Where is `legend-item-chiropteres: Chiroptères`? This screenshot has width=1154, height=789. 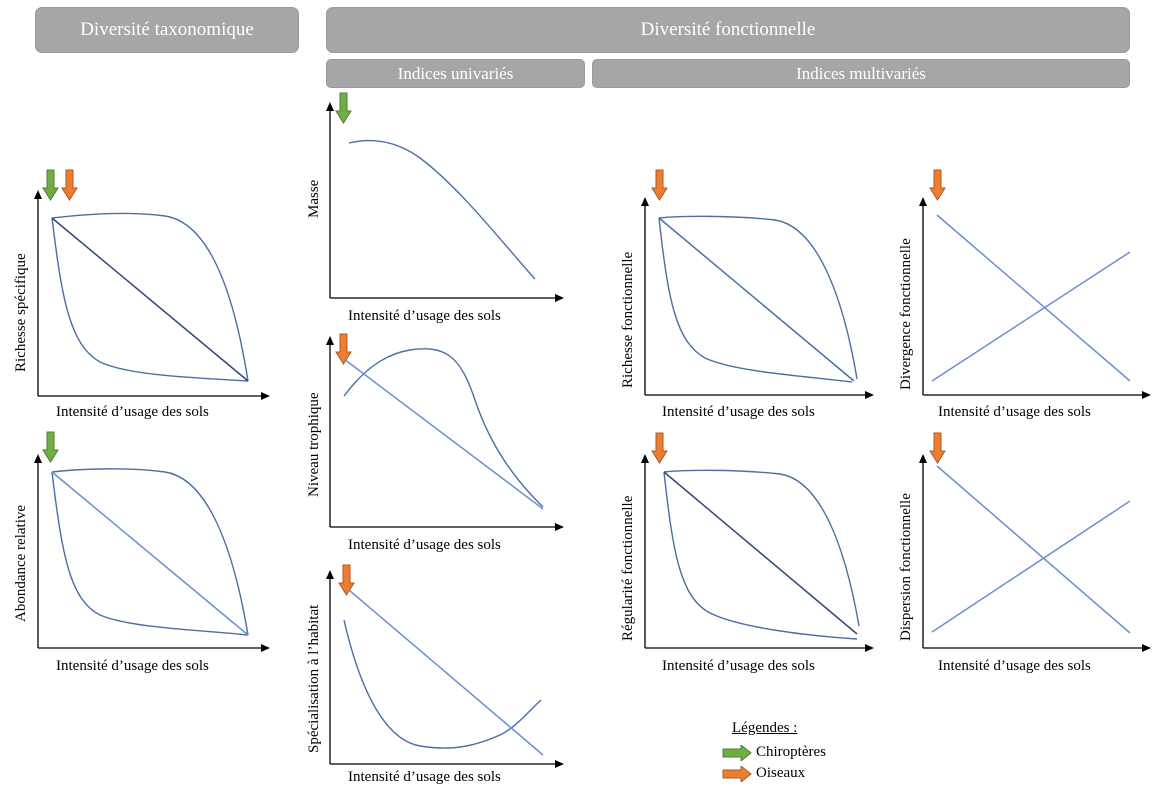 legend-item-chiropteres: Chiroptères is located at coordinates (774, 752).